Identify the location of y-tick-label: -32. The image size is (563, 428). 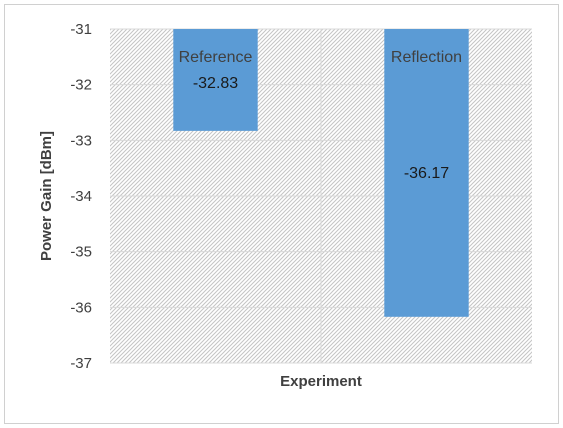
(81, 85).